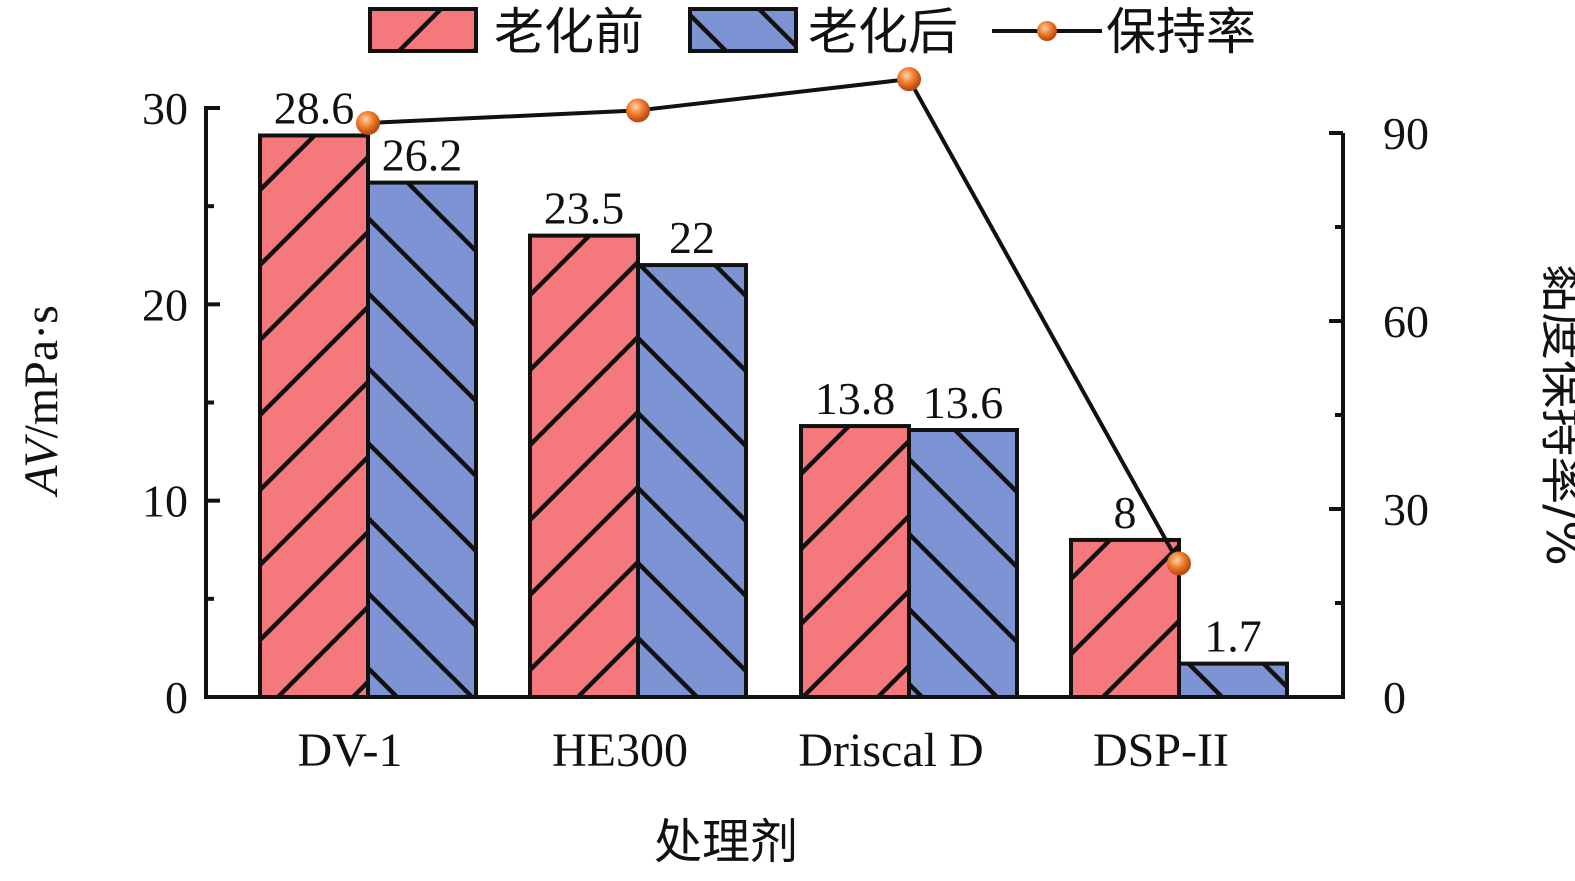  What do you see at coordinates (584, 208) in the screenshot?
I see `data-label-before-1: 23.5` at bounding box center [584, 208].